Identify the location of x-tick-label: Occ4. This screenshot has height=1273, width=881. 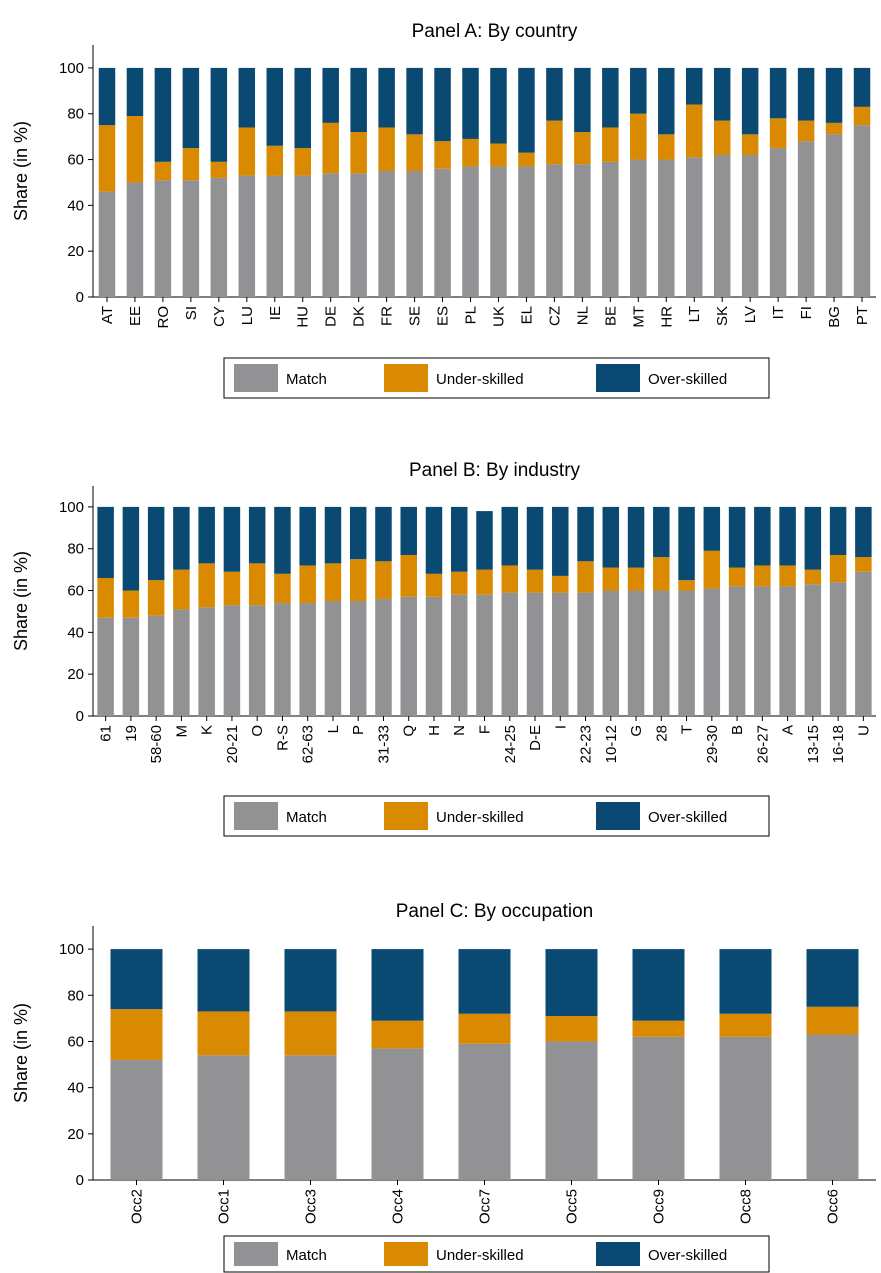
(398, 1206).